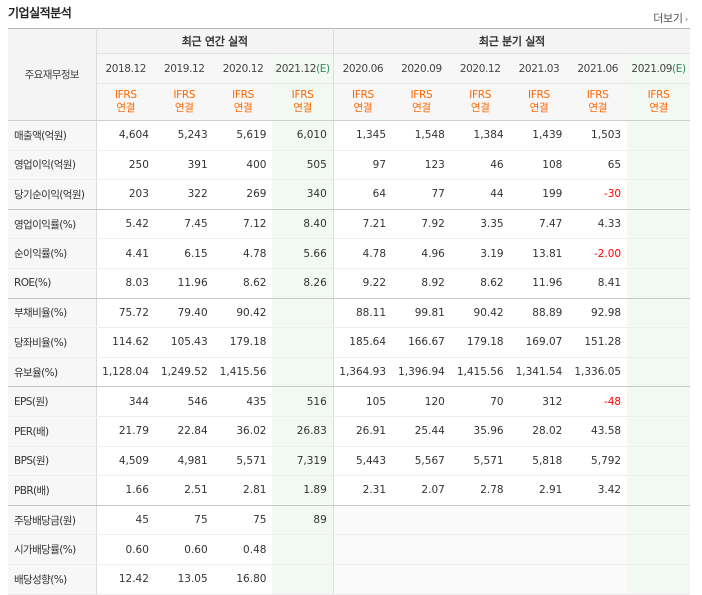 This screenshot has height=595, width=702. I want to click on row-label: ROE(%), so click(52, 283).